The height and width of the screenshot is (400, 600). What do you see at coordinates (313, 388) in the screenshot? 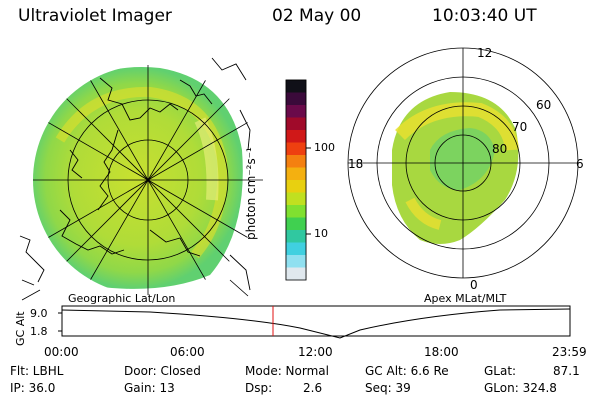
I see `dsp-value: 2.6` at bounding box center [313, 388].